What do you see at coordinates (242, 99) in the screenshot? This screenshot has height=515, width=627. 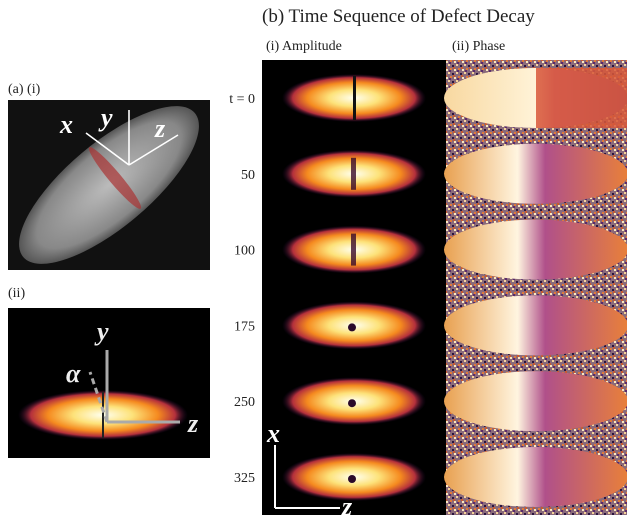 I see `time-label: t = 0` at bounding box center [242, 99].